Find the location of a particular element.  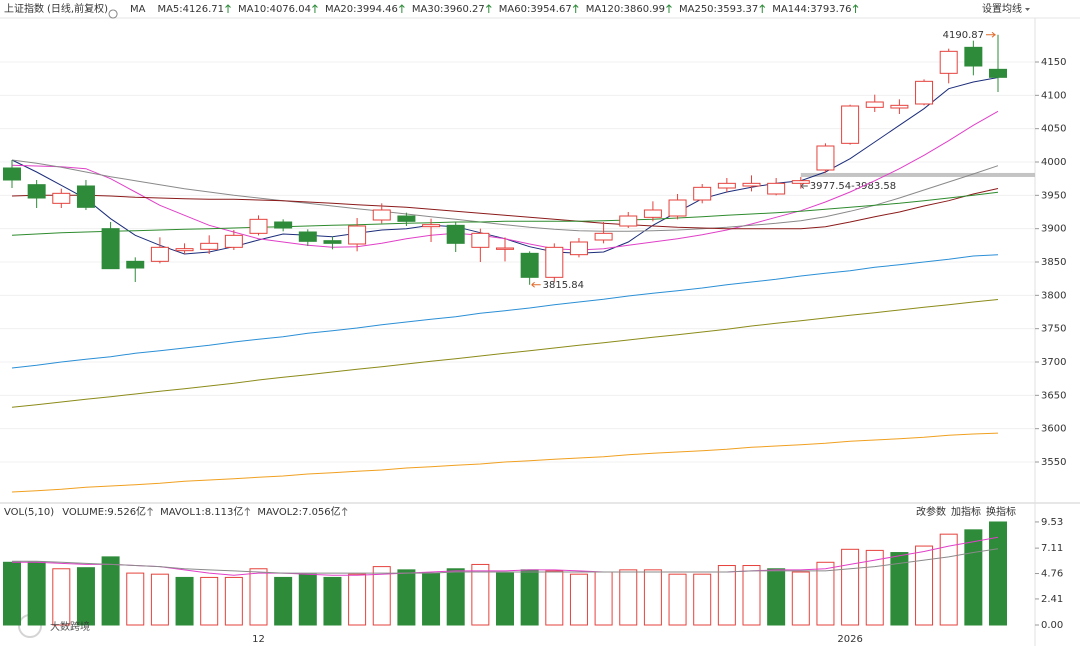

y-tick-label: 4050 is located at coordinates (1053, 129).